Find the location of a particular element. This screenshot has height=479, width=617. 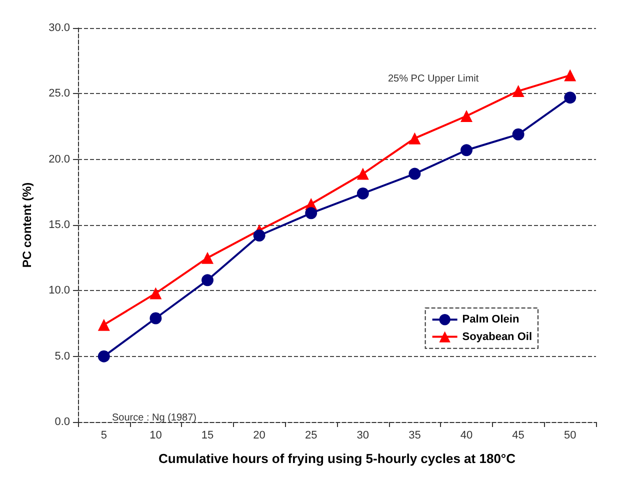

x-tick-label: 35 is located at coordinates (414, 436).